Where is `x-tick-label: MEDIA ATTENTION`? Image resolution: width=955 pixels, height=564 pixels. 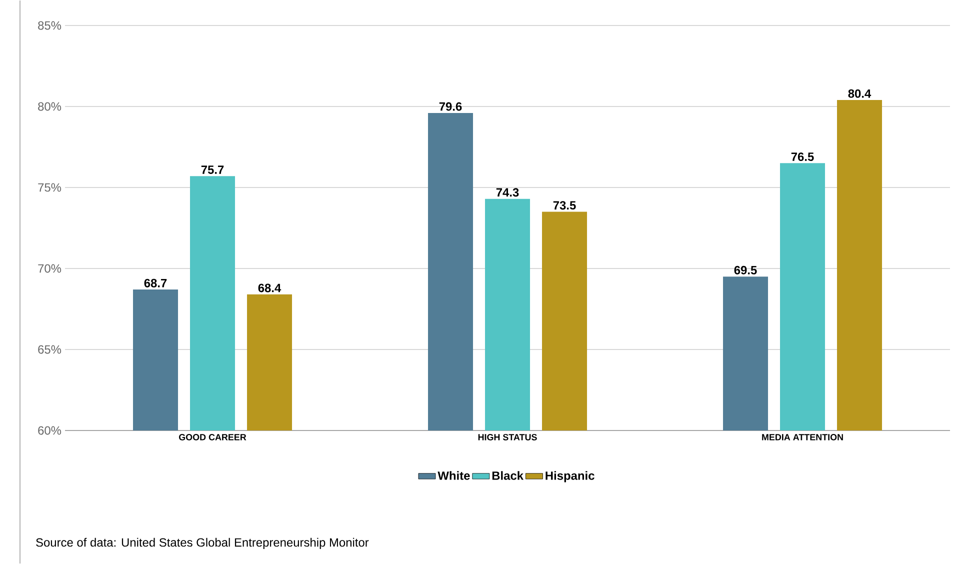
x-tick-label: MEDIA ATTENTION is located at coordinates (802, 437).